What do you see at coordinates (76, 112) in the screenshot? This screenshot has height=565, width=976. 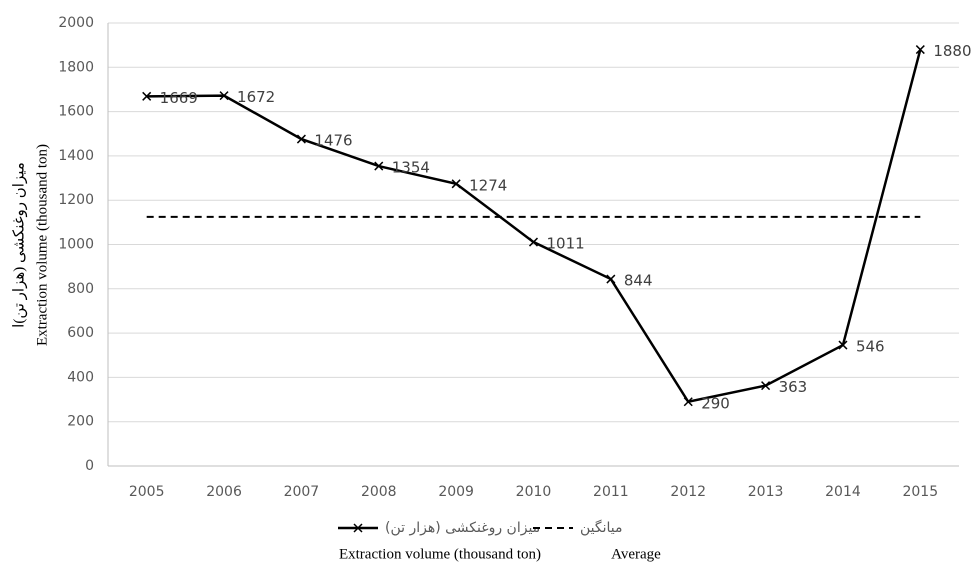 I see `y-tick-label: 1600` at bounding box center [76, 112].